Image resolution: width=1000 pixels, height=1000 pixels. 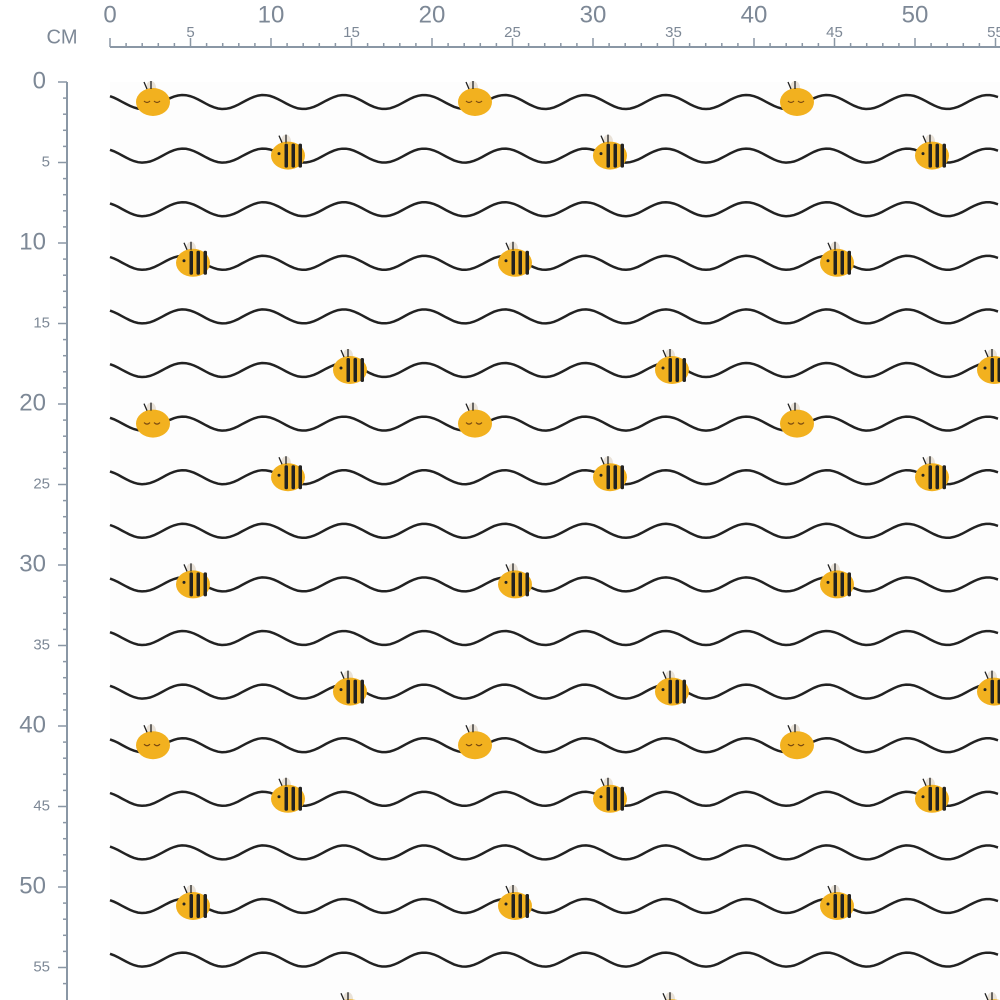 What do you see at coordinates (593, 14) in the screenshot?
I see `top-ruler-label: 30` at bounding box center [593, 14].